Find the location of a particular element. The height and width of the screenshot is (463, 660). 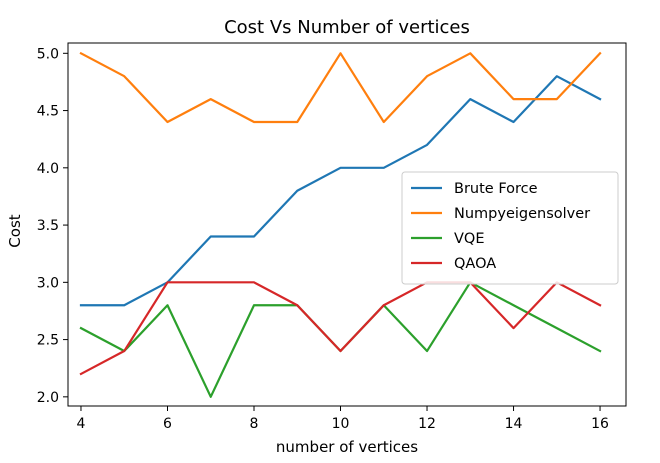

y-axis-title: Cost is located at coordinates (15, 230).